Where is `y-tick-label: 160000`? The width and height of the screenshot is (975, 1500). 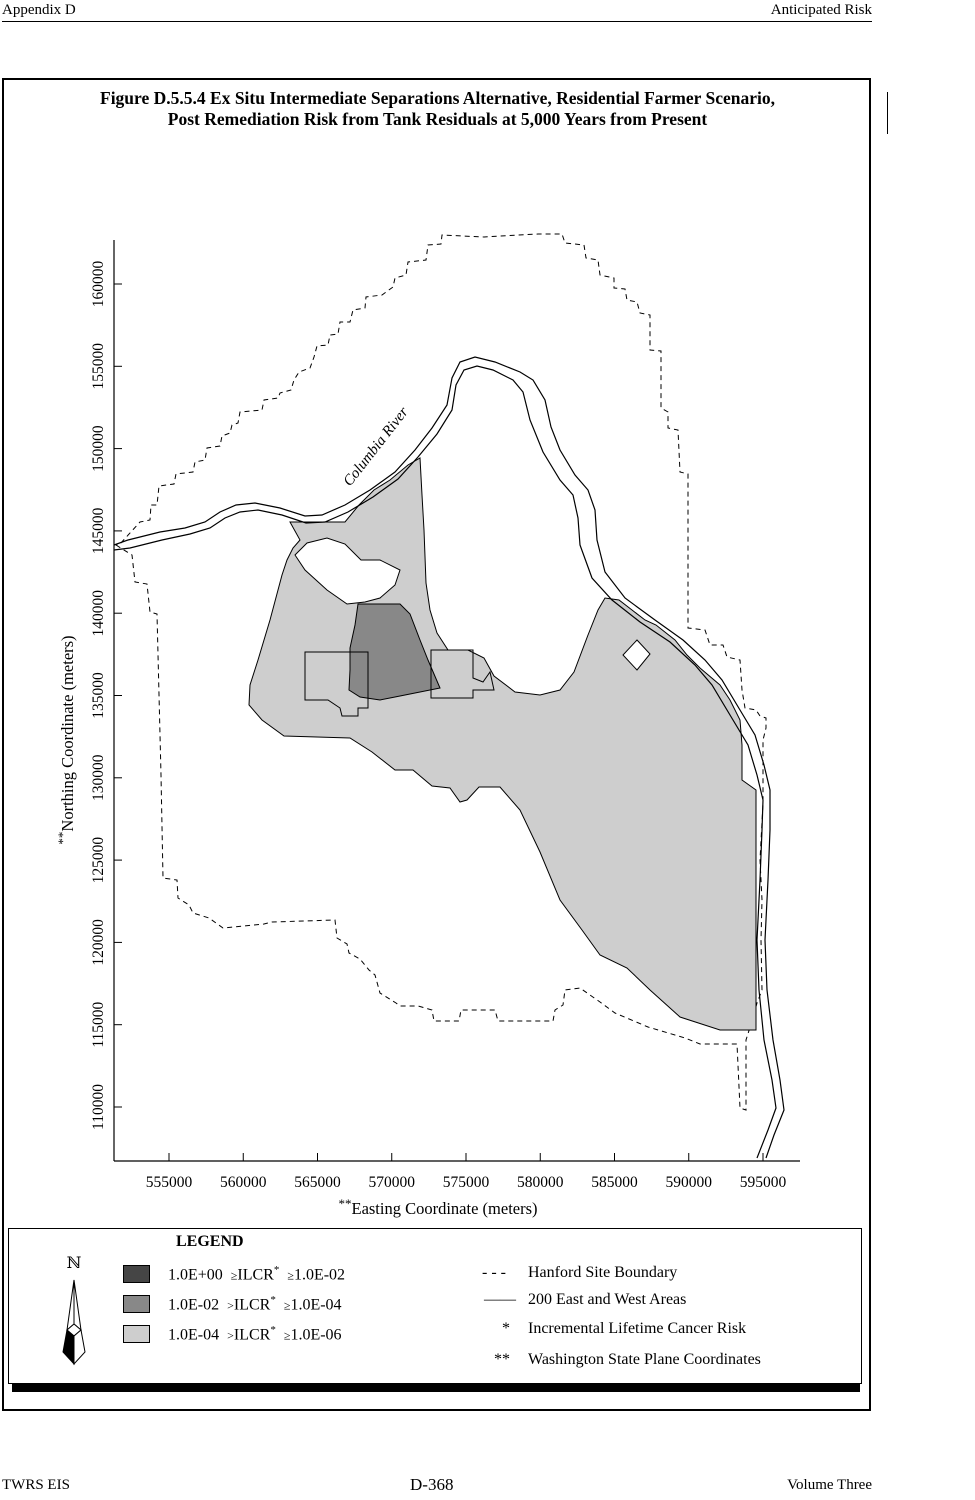
y-tick-label: 160000 is located at coordinates (98, 284).